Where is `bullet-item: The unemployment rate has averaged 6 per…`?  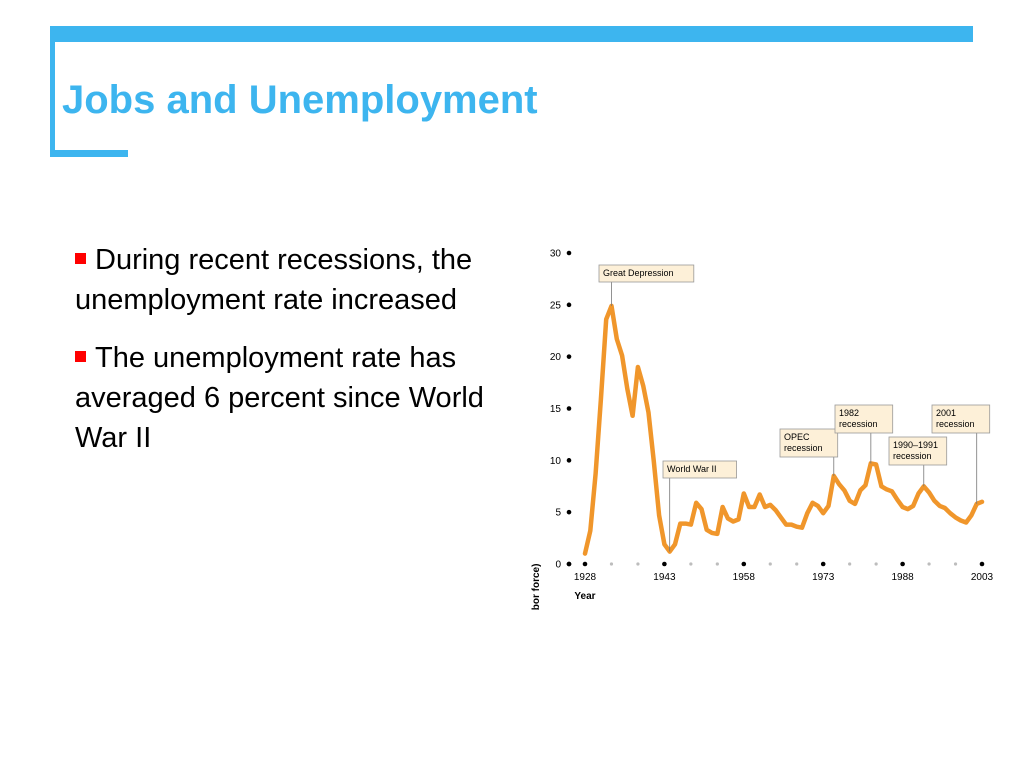 bullet-item: The unemployment rate has averaged 6 per… is located at coordinates (290, 398).